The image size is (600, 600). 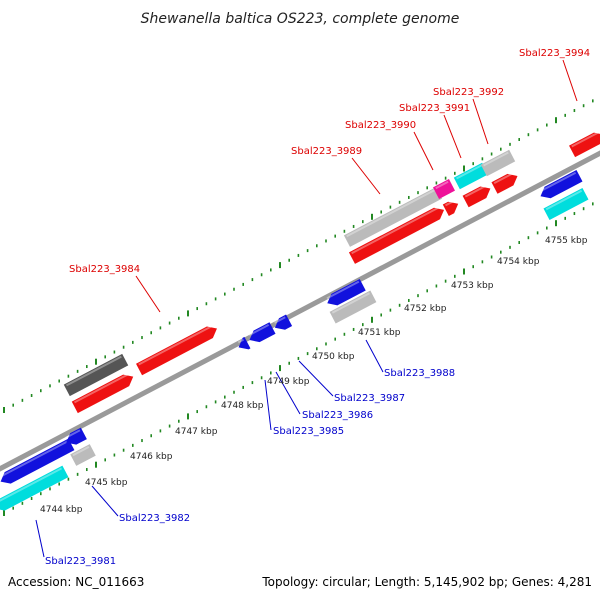 I want to click on kbp-label: 4750 kbp, so click(x=333, y=357).